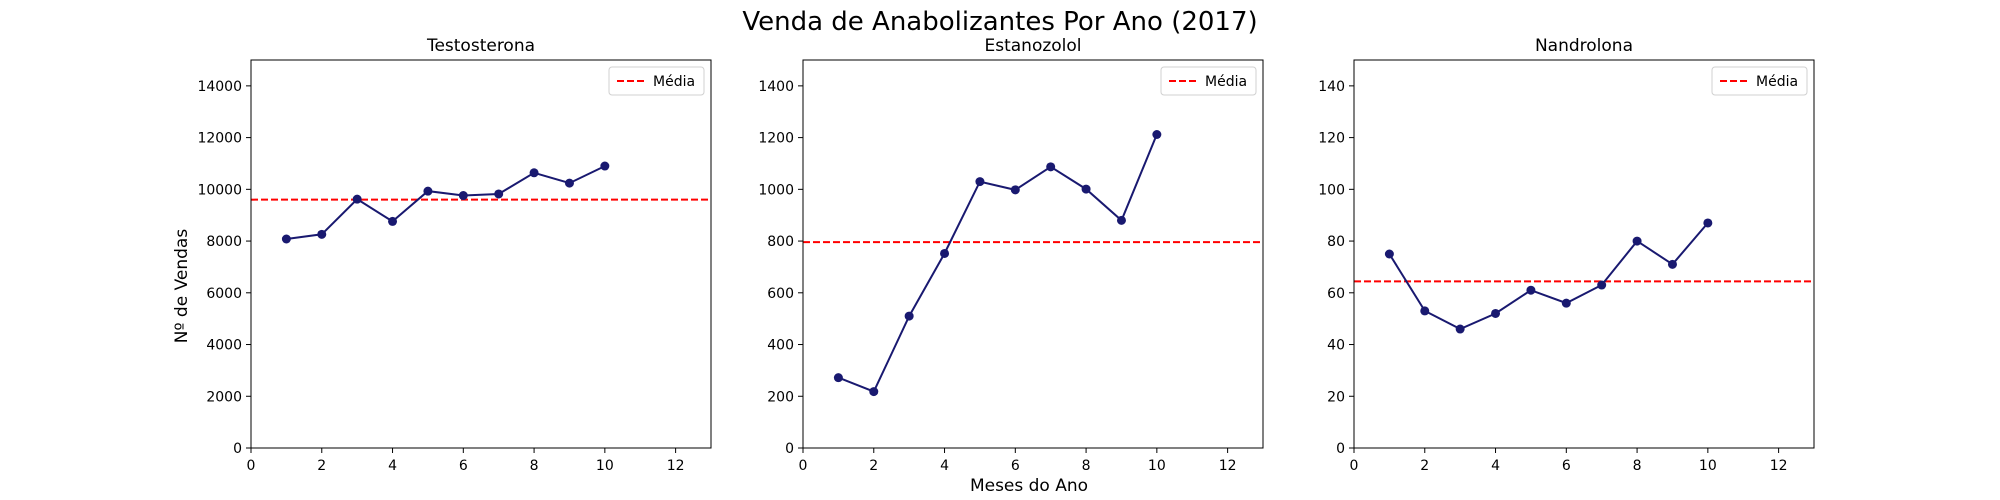 The height and width of the screenshot is (500, 2000). Describe the element at coordinates (219, 139) in the screenshot. I see `y-tick-label: 12000` at that location.